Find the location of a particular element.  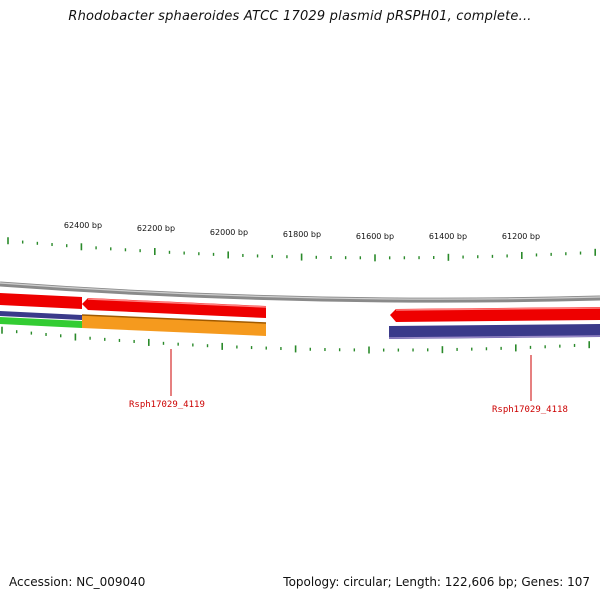

gene-feature-rsph17029-4118-purple is located at coordinates (494, 331).